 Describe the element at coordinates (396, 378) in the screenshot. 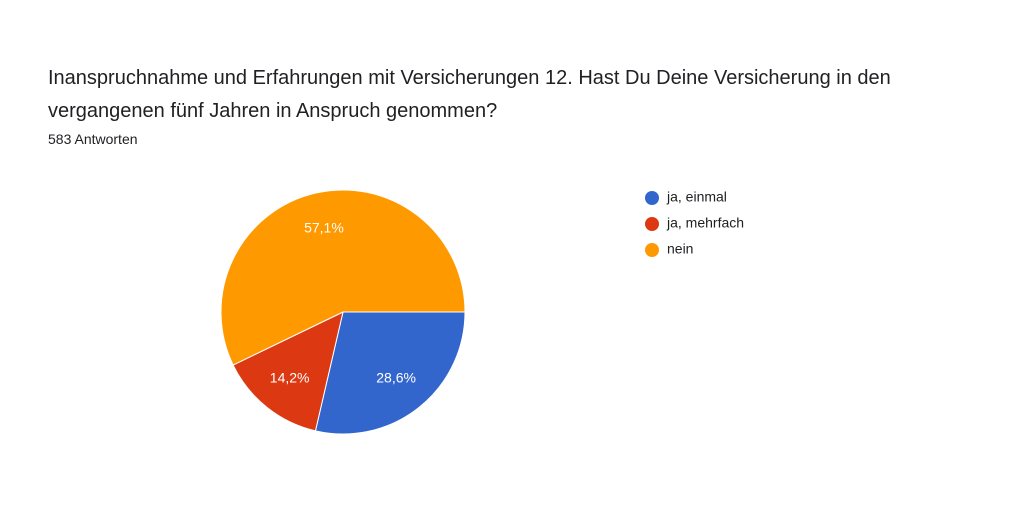

I see `slice-label: 28,6%` at that location.